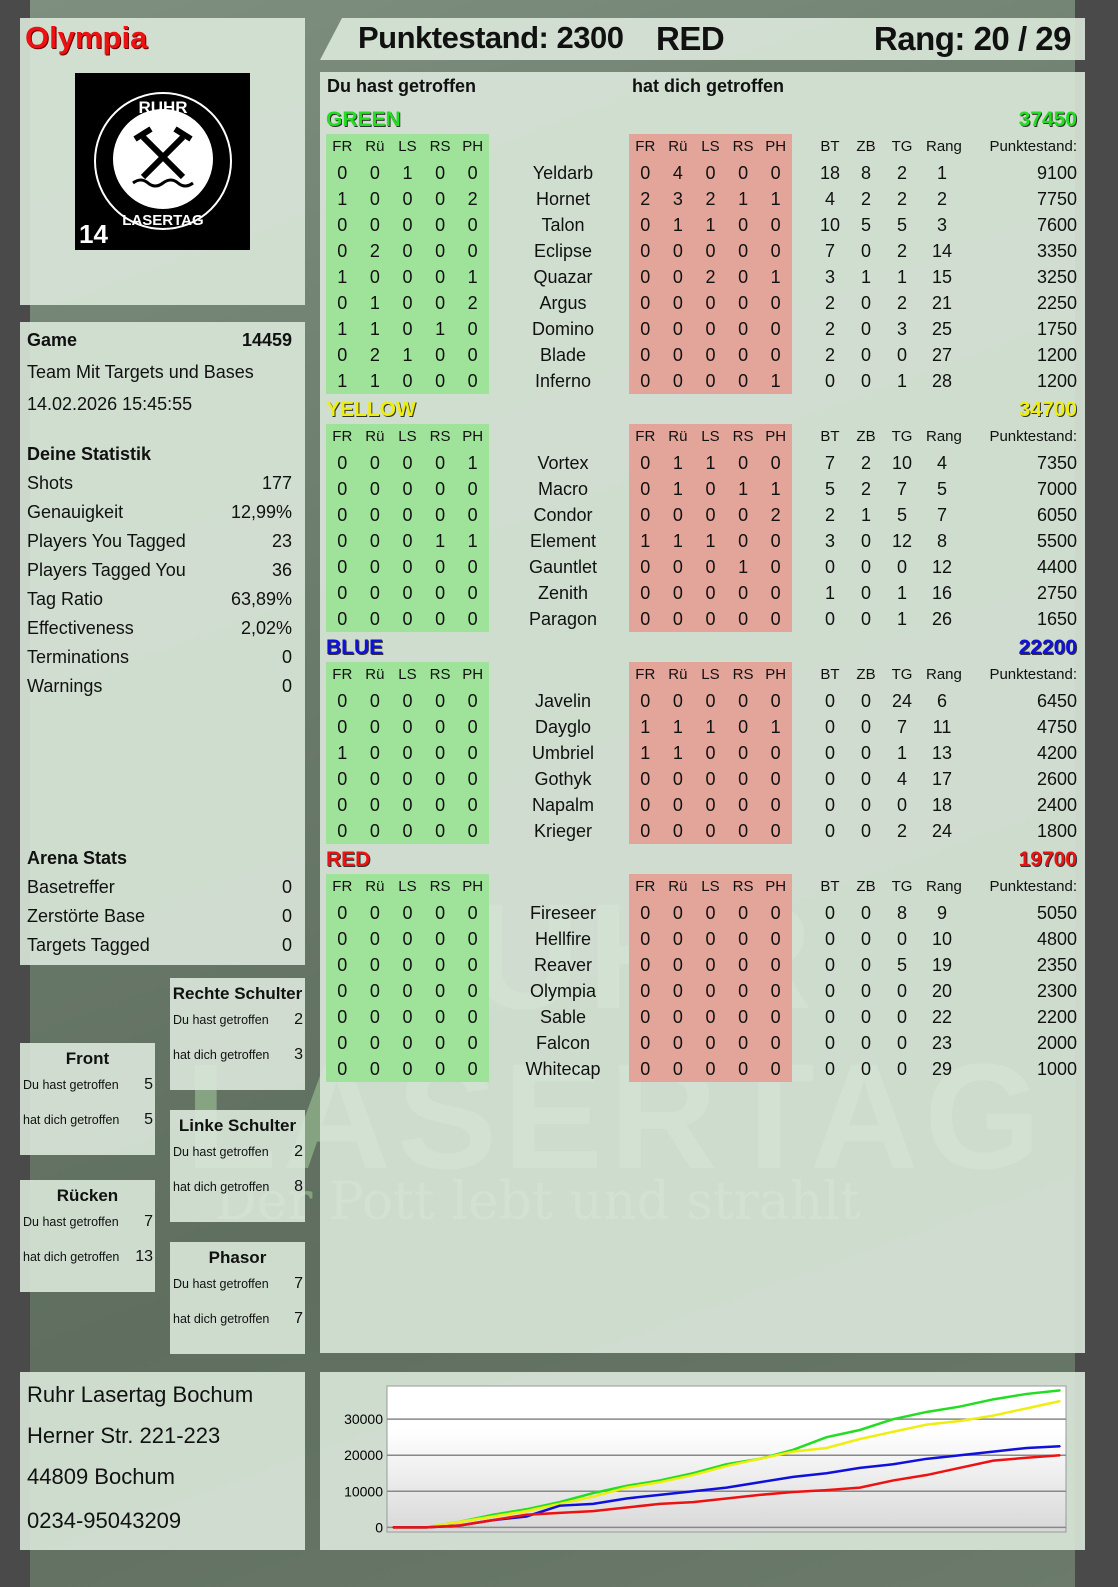 This screenshot has width=1118, height=1587. Describe the element at coordinates (379, 1527) in the screenshot. I see `y-tick-label: 0` at that location.